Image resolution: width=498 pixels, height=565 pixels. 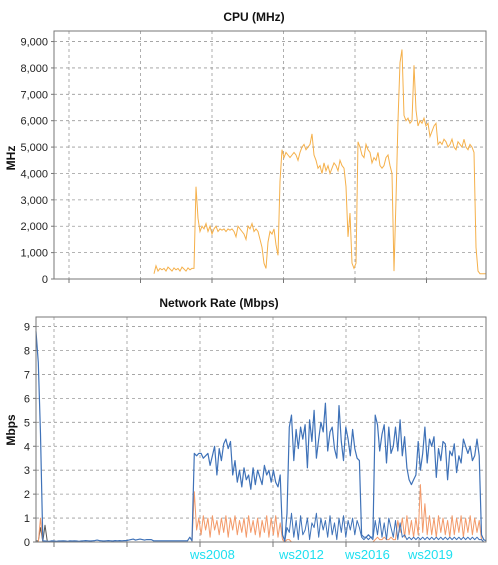 What do you see at coordinates (11, 430) in the screenshot?
I see `y-axis-label: Mbps` at bounding box center [11, 430].